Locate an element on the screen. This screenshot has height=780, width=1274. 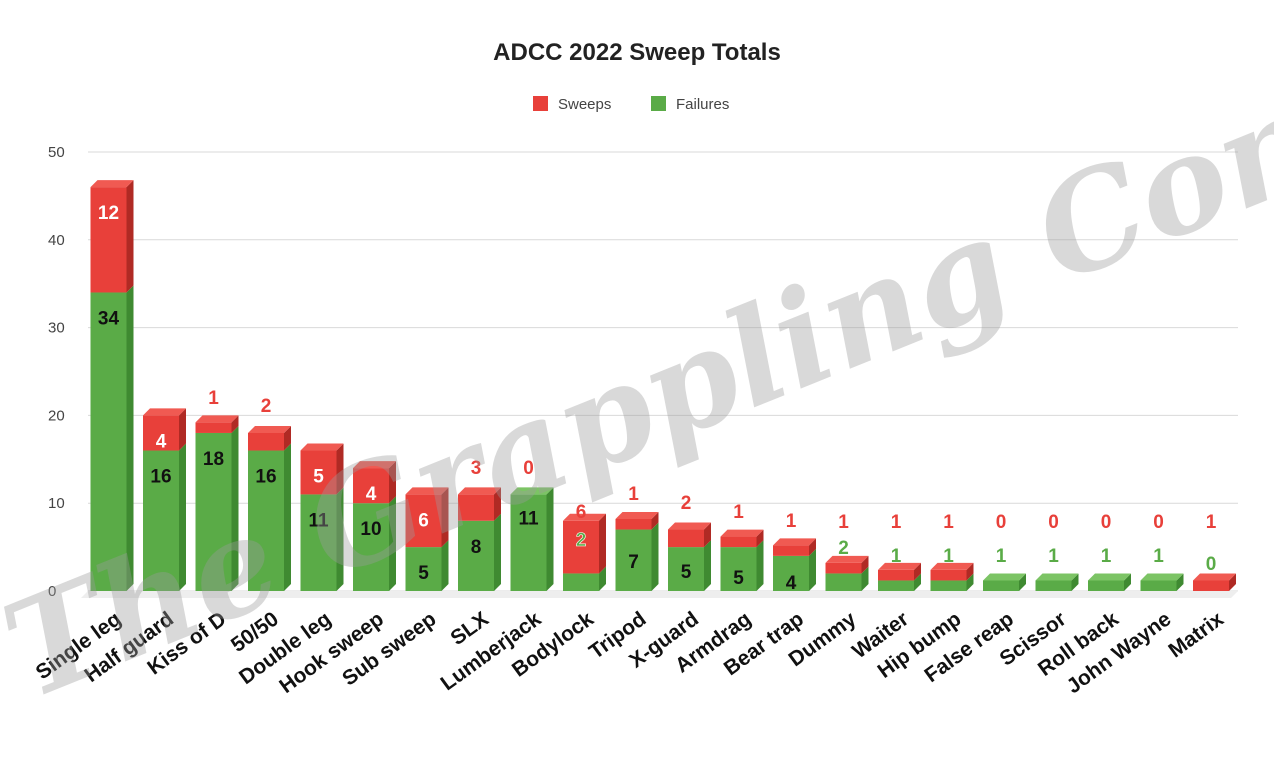
bar-sweeps-6-side is located at coordinates (445, 517).